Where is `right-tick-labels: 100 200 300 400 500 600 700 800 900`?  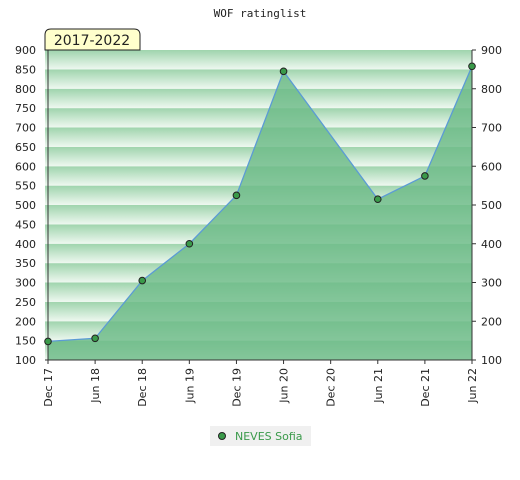
right-tick-labels: 100 200 300 400 500 600 700 800 900 is located at coordinates (487, 205).